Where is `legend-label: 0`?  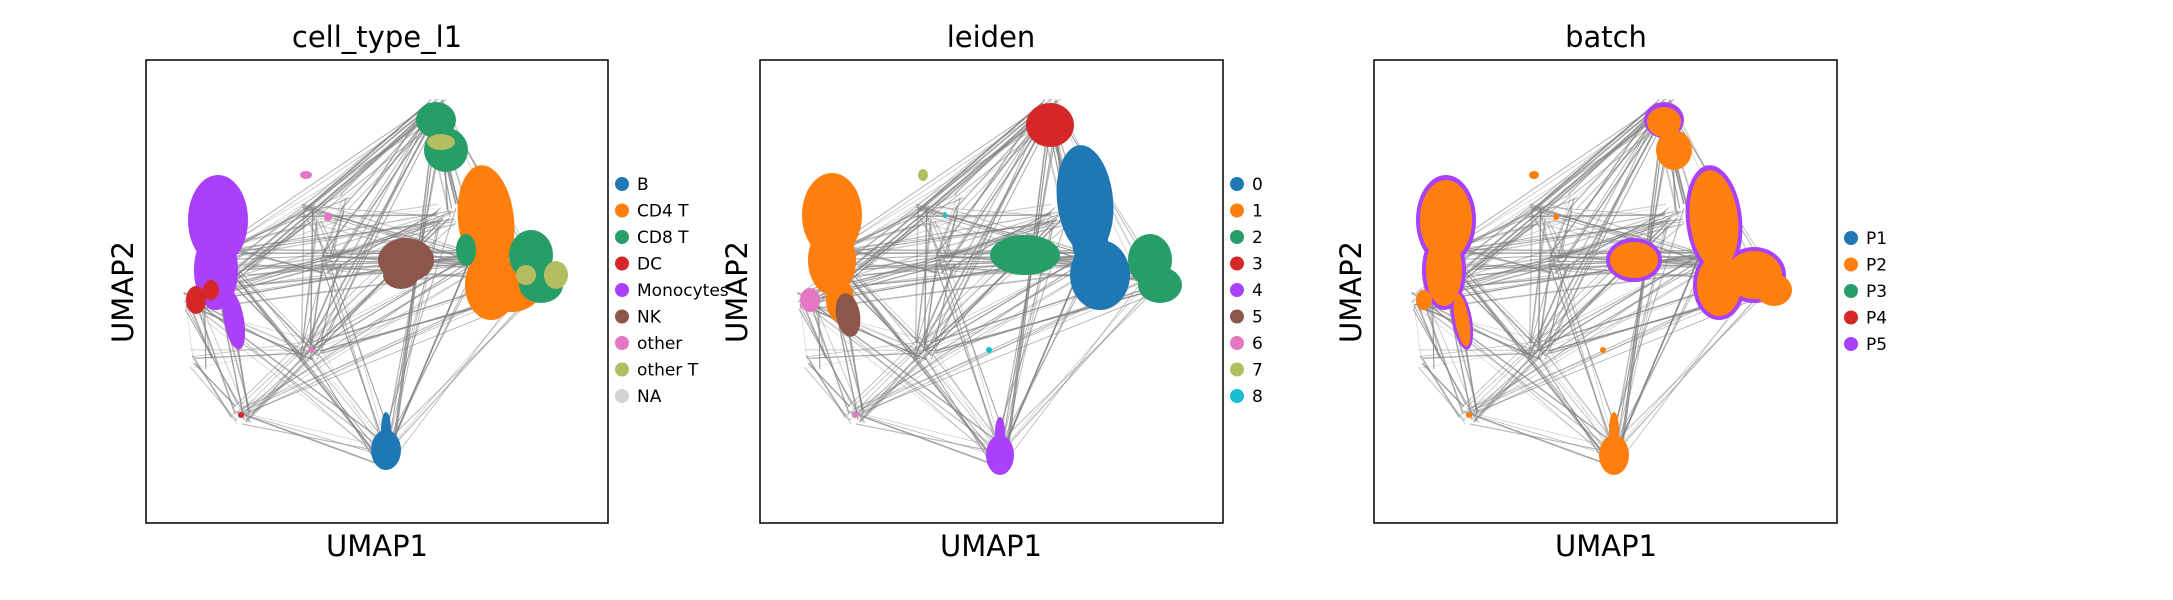 legend-label: 0 is located at coordinates (1257, 185).